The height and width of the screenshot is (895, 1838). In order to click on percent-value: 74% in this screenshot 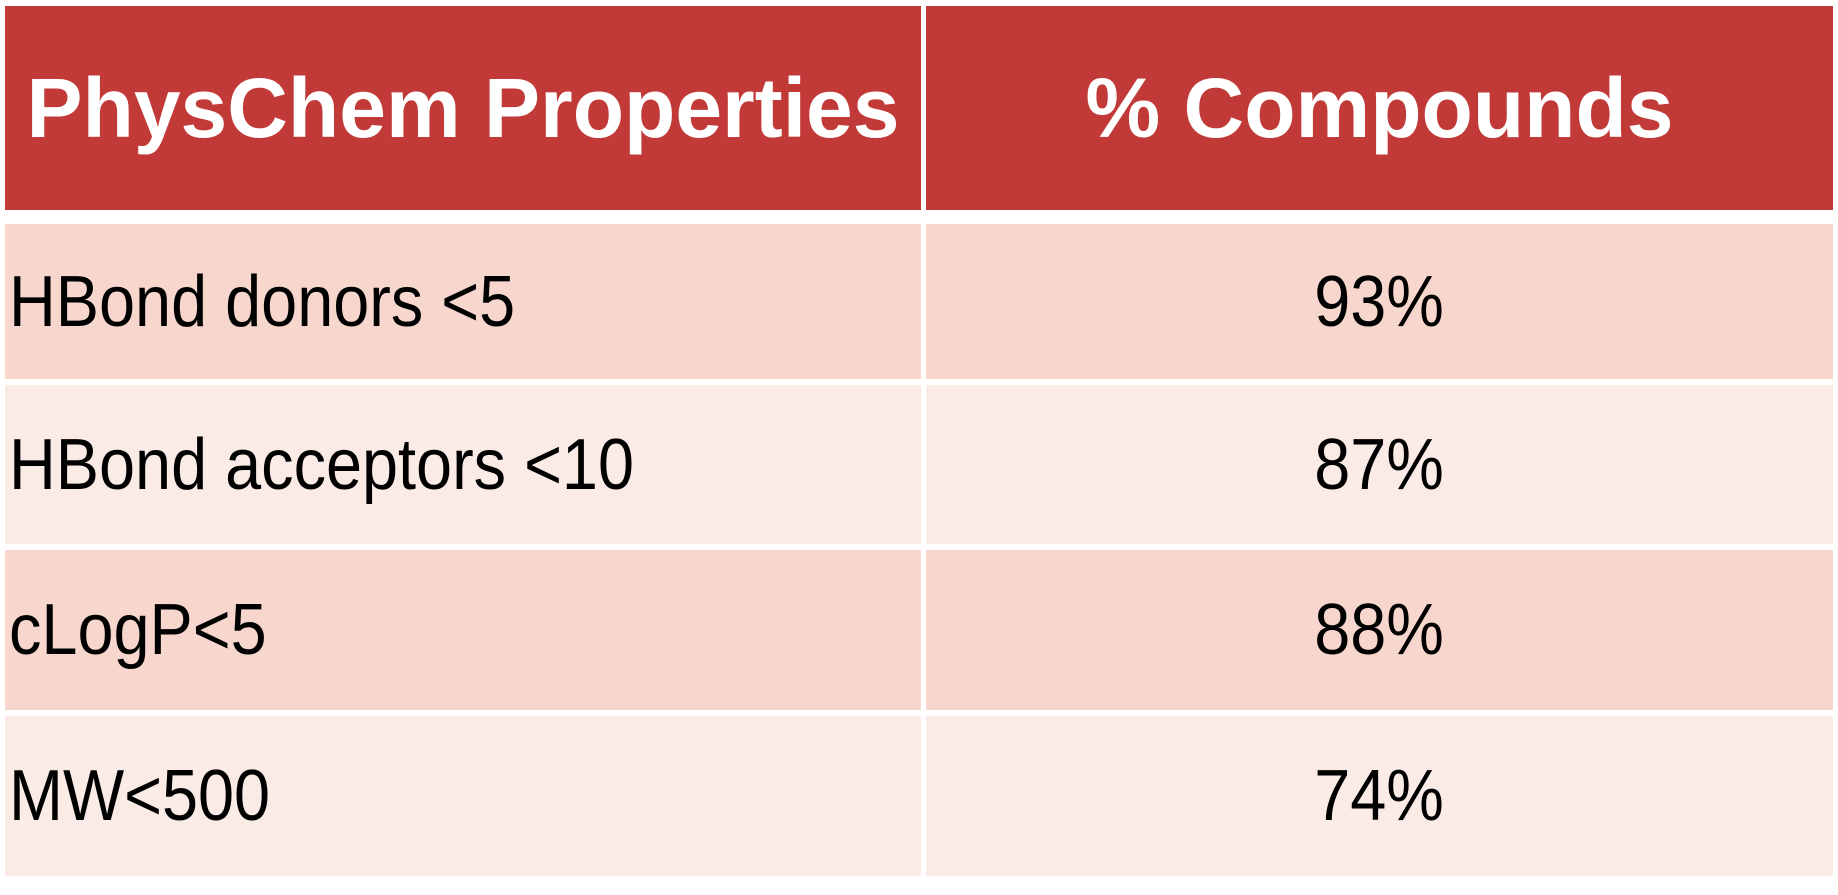, I will do `click(1379, 796)`.